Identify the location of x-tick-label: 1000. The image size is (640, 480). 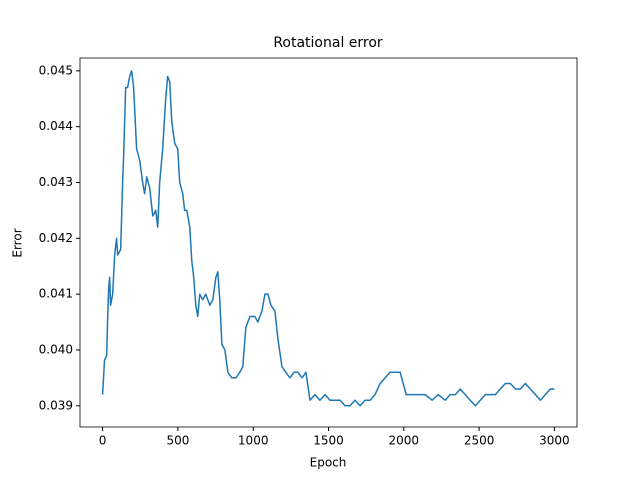
(253, 441).